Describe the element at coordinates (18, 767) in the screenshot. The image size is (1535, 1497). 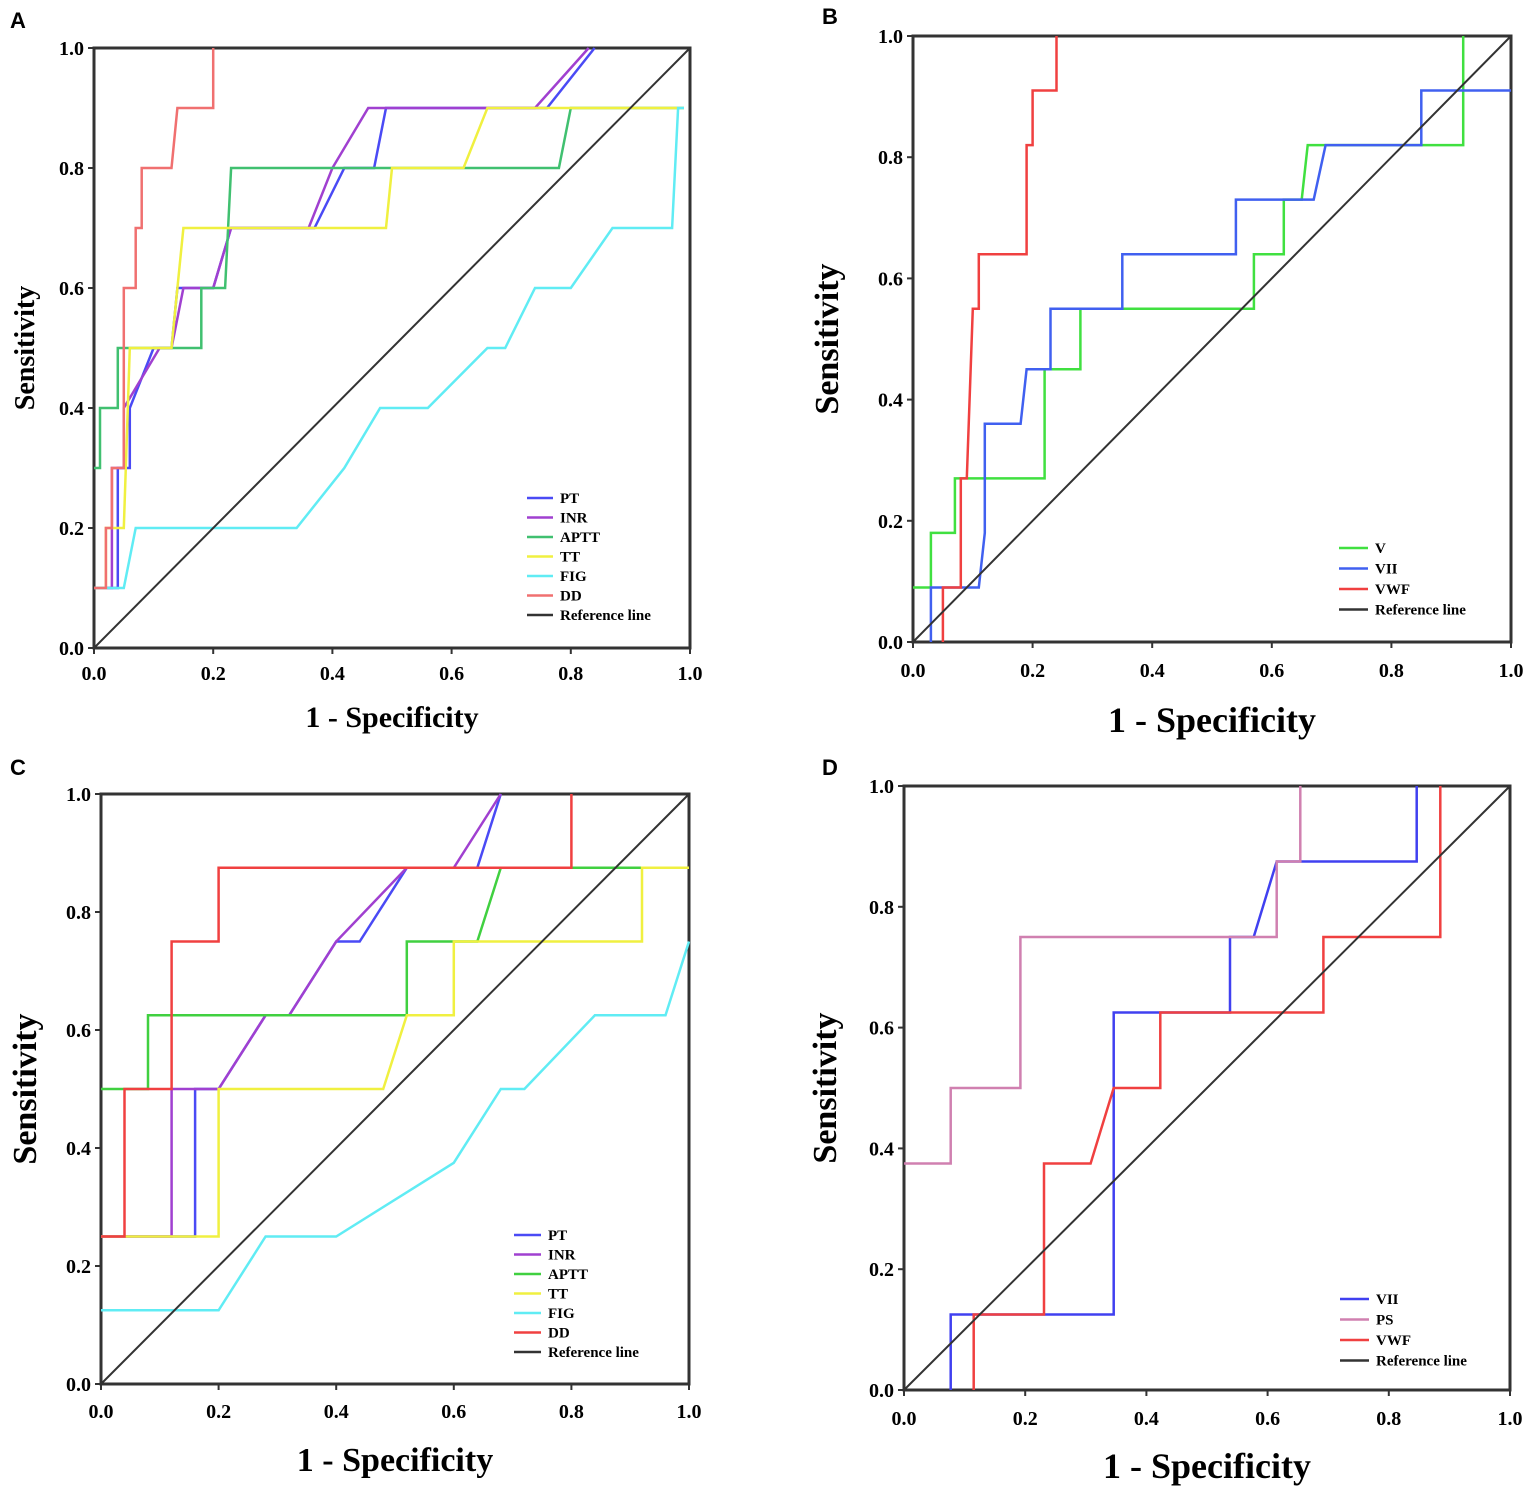
I see `panel-letter: C` at that location.